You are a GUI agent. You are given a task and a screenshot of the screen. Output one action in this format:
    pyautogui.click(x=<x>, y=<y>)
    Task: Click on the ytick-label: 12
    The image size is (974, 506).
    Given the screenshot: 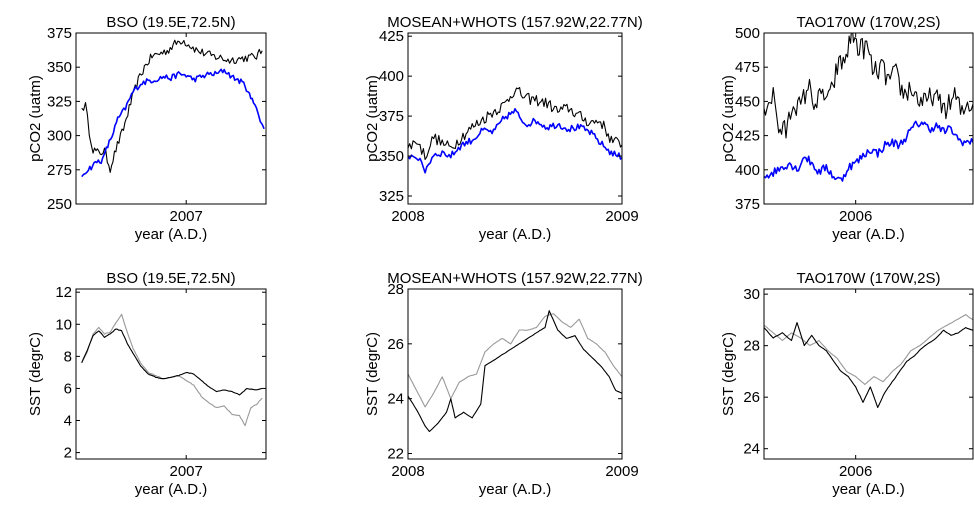 What is the action you would take?
    pyautogui.click(x=63, y=292)
    